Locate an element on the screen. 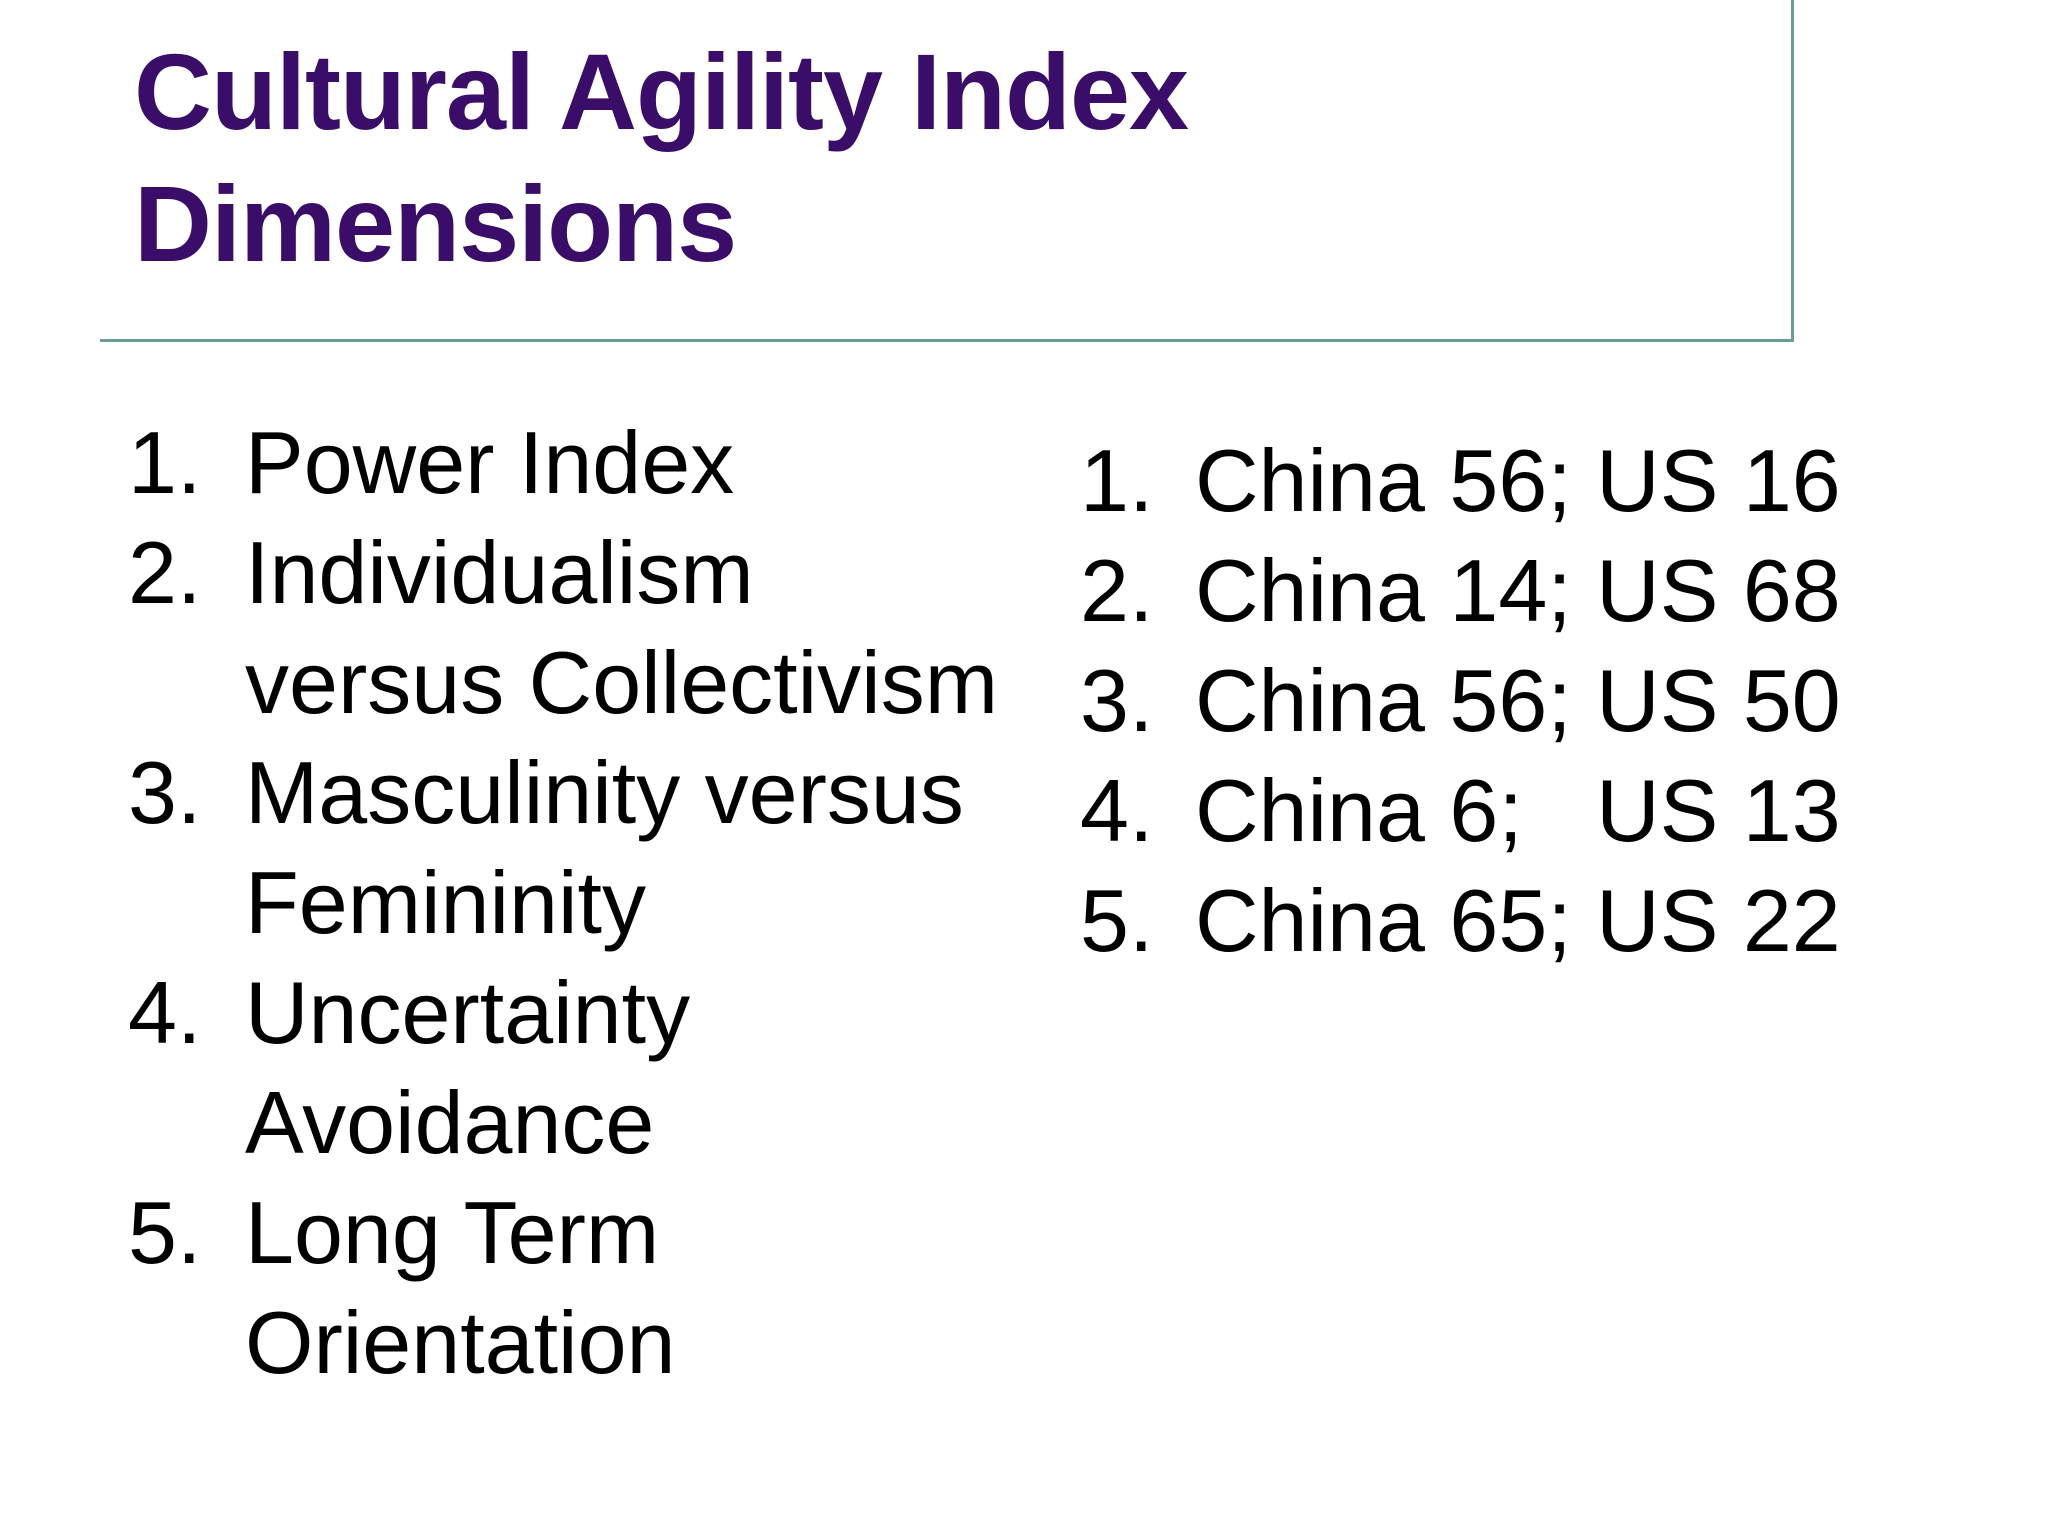 The width and height of the screenshot is (2048, 1536). list-item: 4. Uncertainty Avoidance is located at coordinates (588, 1068).